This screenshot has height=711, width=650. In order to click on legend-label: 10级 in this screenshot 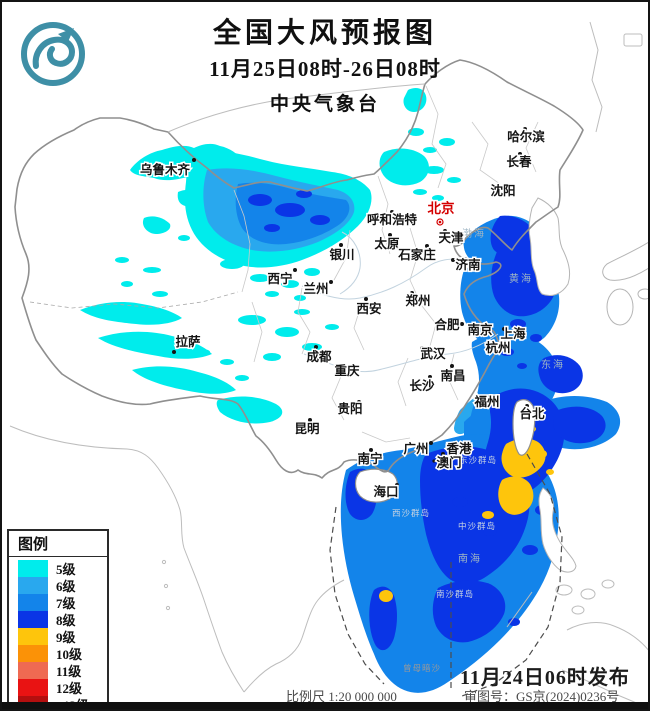, I will do `click(69, 654)`.